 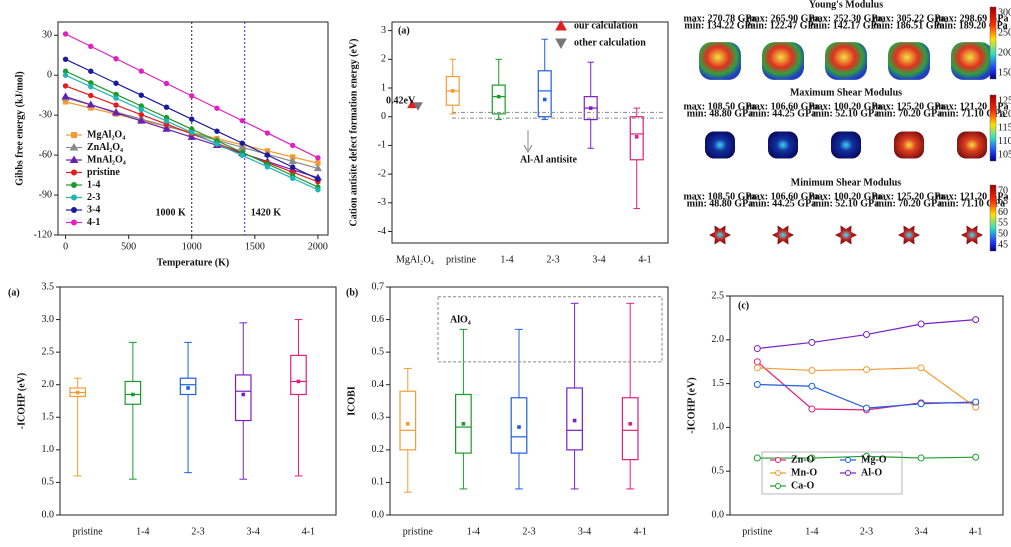 I want to click on row-title: Maximum Shear Modulus, so click(x=846, y=92).